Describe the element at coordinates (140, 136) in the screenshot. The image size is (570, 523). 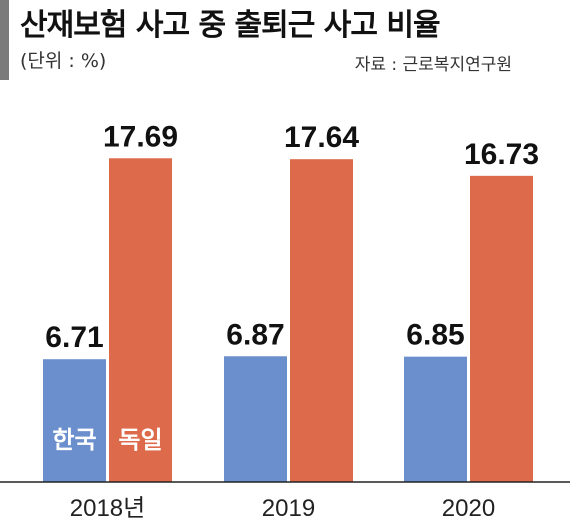
I see `data-label: 17.69` at that location.